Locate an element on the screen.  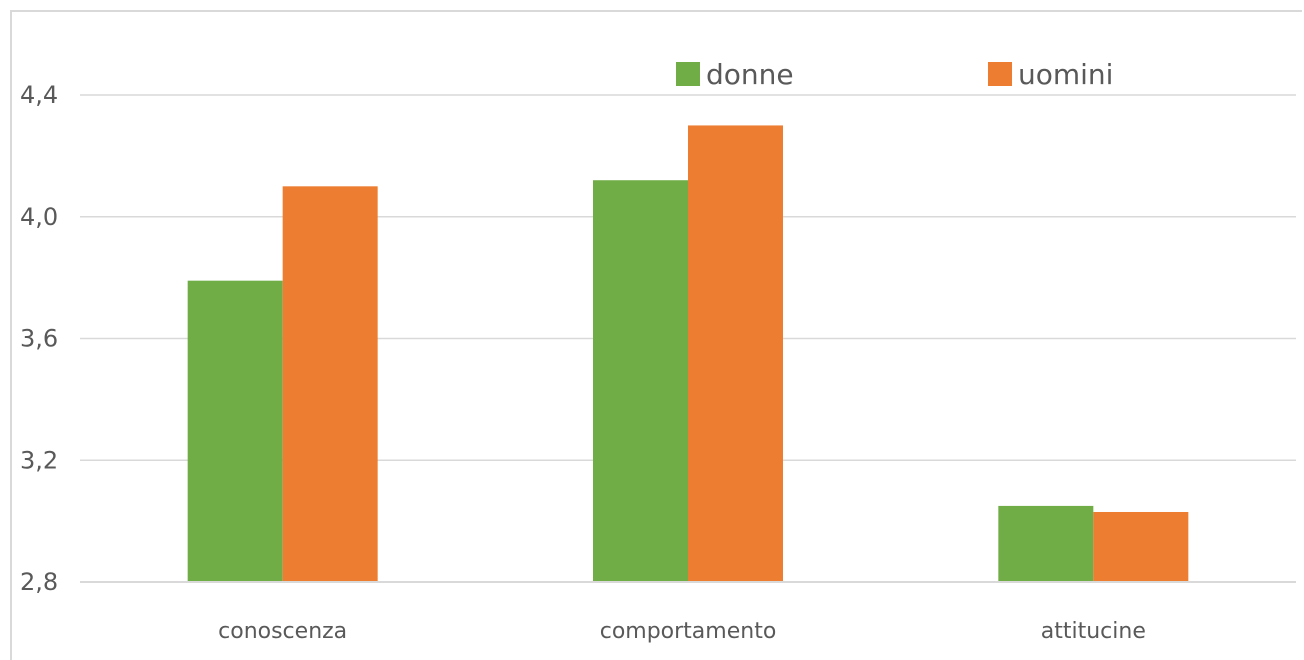
bar-uomini-attitucine is located at coordinates (1141, 546).